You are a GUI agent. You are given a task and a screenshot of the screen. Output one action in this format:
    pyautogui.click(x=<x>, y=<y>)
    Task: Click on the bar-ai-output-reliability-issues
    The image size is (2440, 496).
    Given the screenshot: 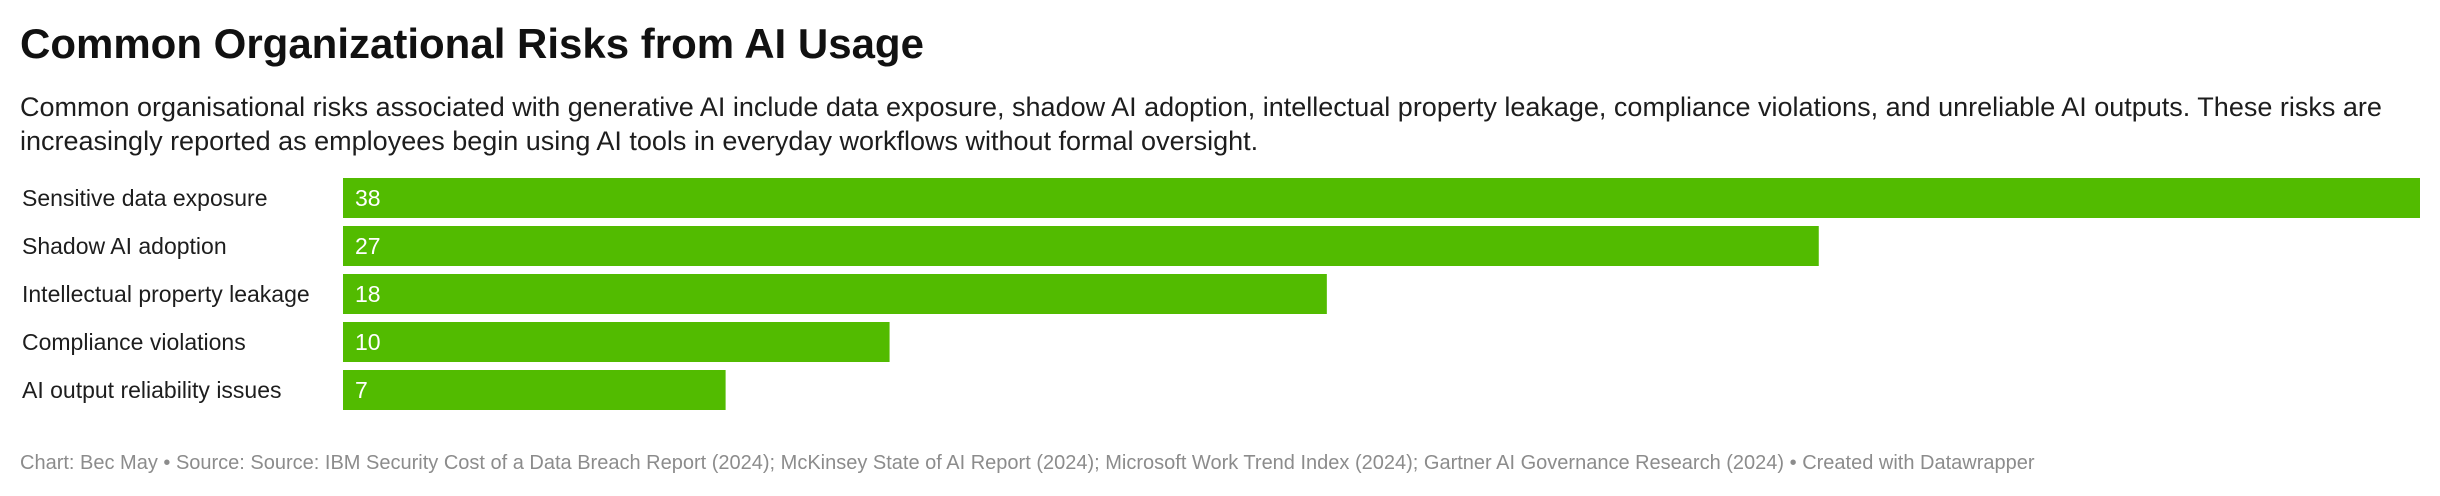 What is the action you would take?
    pyautogui.click(x=534, y=390)
    